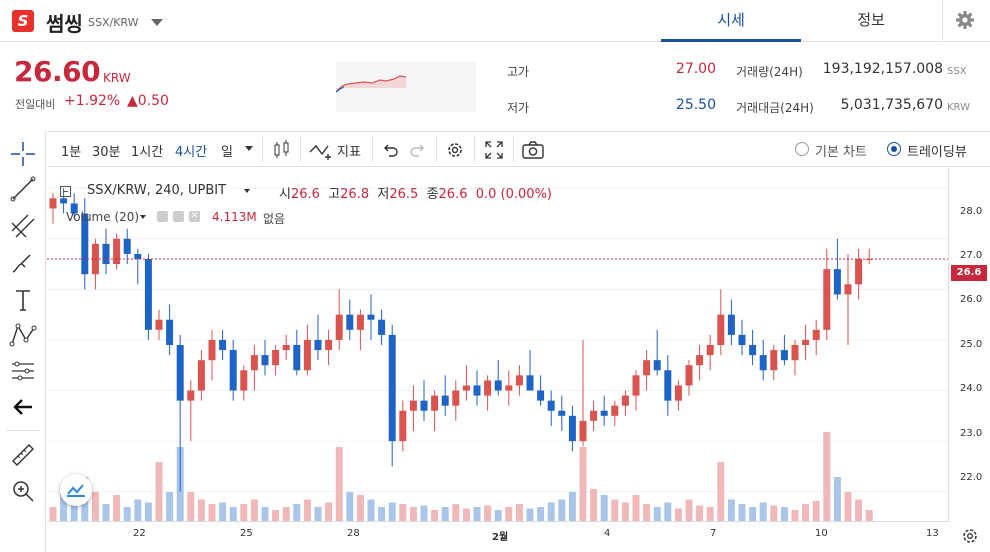 The height and width of the screenshot is (552, 990). Describe the element at coordinates (695, 69) in the screenshot. I see `high-value: 27.00` at that location.